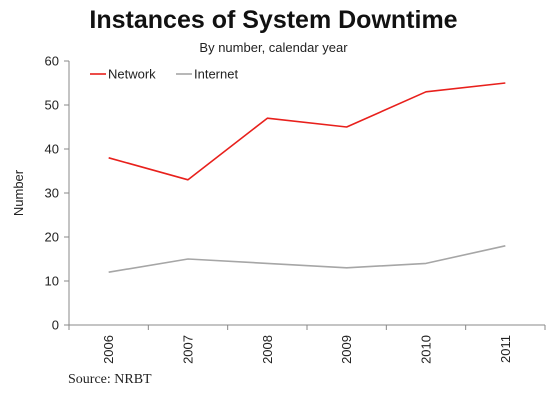  I want to click on y-tick-label: 20, so click(52, 237).